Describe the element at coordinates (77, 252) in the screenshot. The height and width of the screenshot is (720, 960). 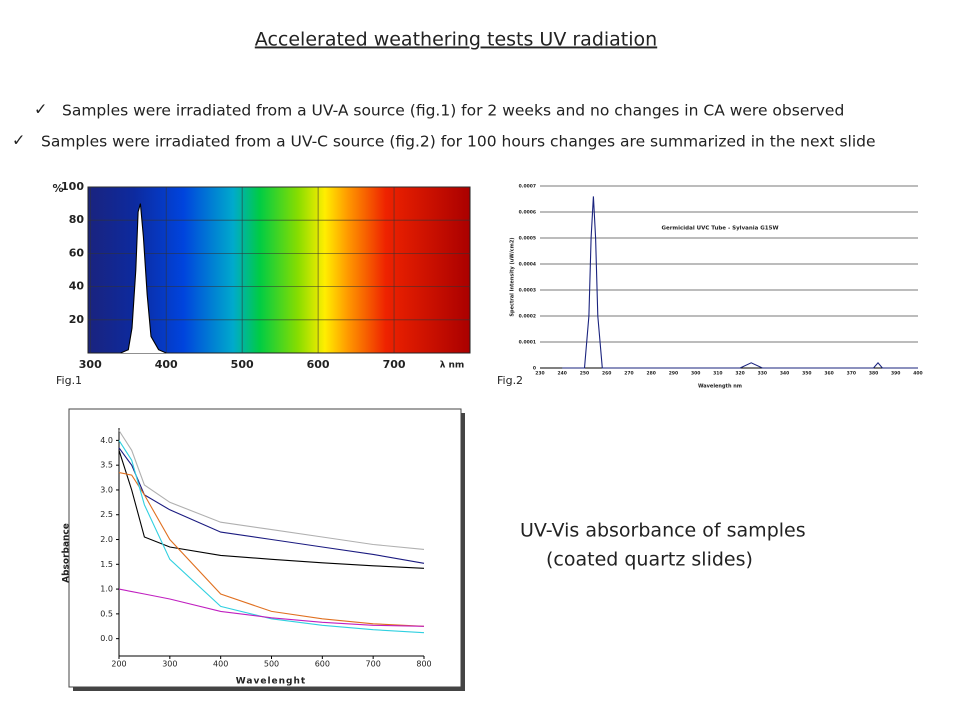
I see `y-tick-label: 60` at that location.